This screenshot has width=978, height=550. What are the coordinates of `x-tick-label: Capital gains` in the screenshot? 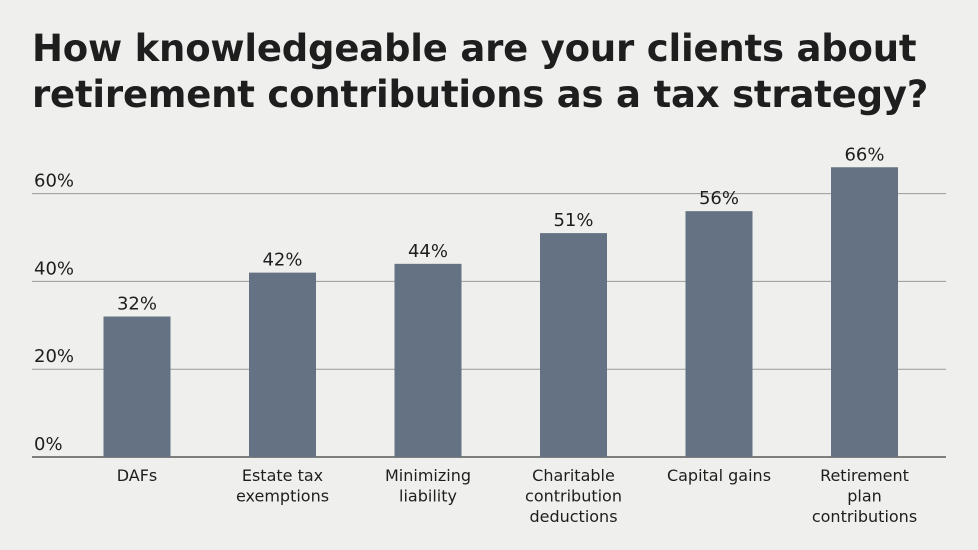 It's located at (719, 475).